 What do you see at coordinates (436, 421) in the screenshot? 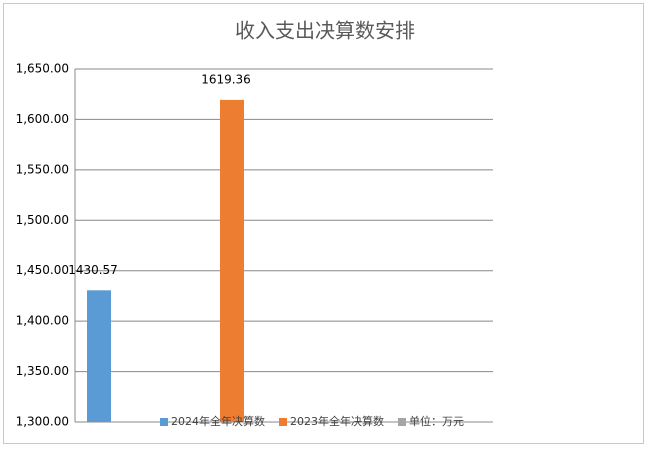
I see `legend-label: 单位：万元` at bounding box center [436, 421].